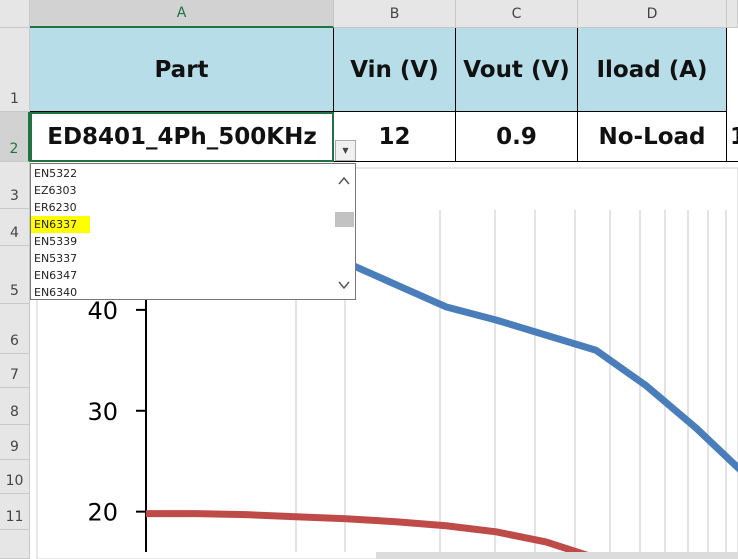  I want to click on data-line, so click(372, 534).